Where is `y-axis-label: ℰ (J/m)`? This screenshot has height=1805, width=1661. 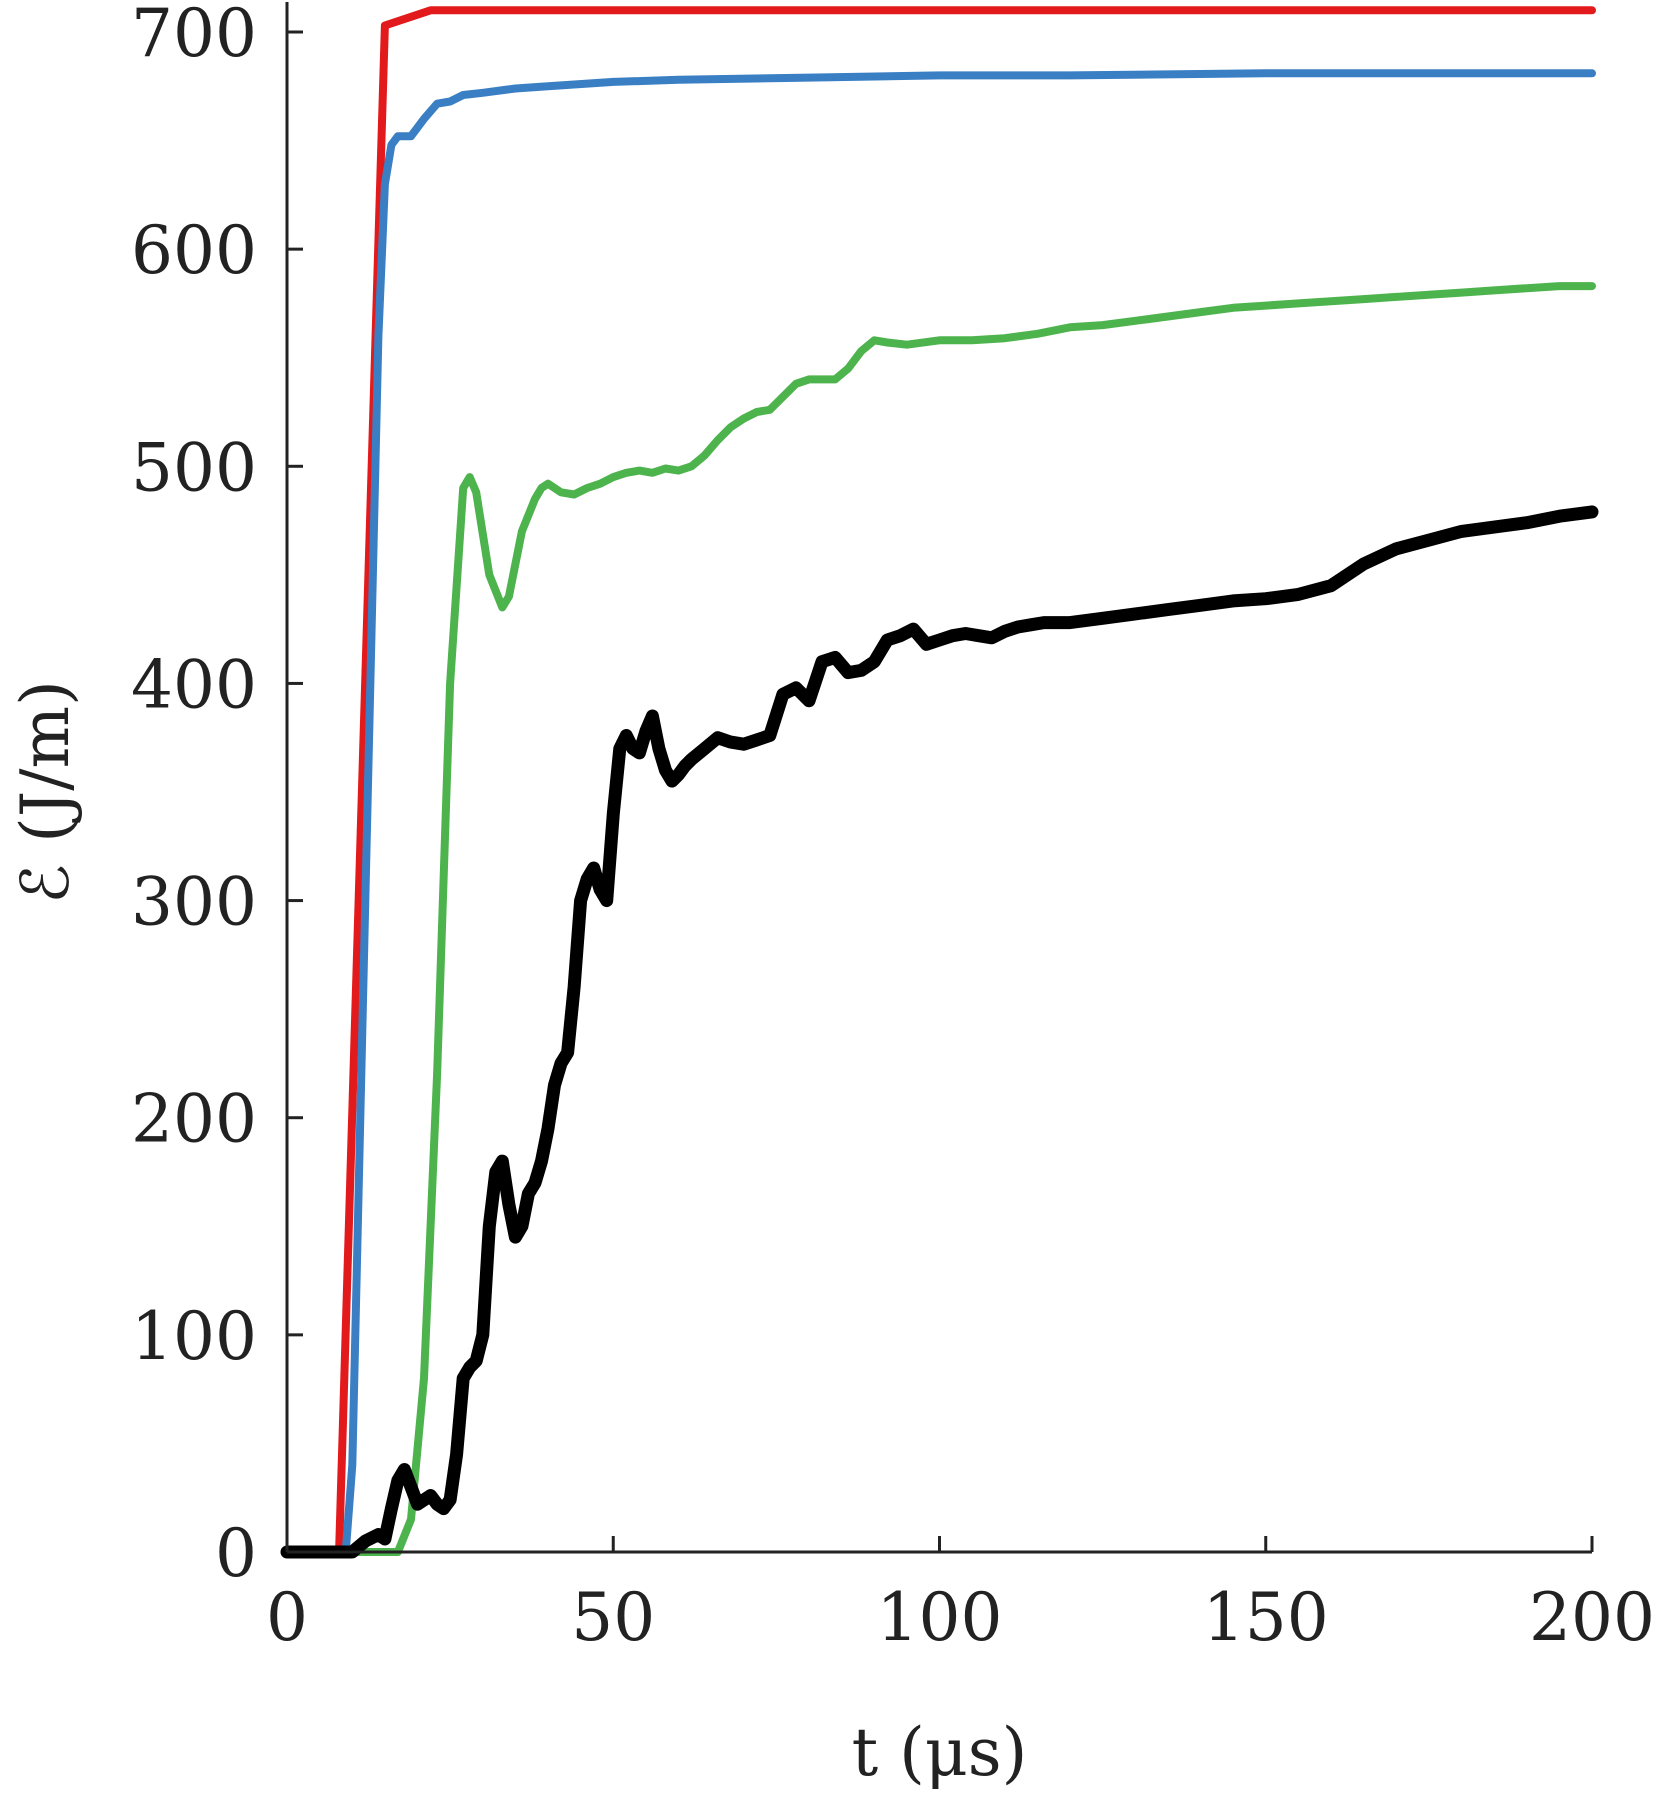 y-axis-label: ℰ (J/m) is located at coordinates (45, 792).